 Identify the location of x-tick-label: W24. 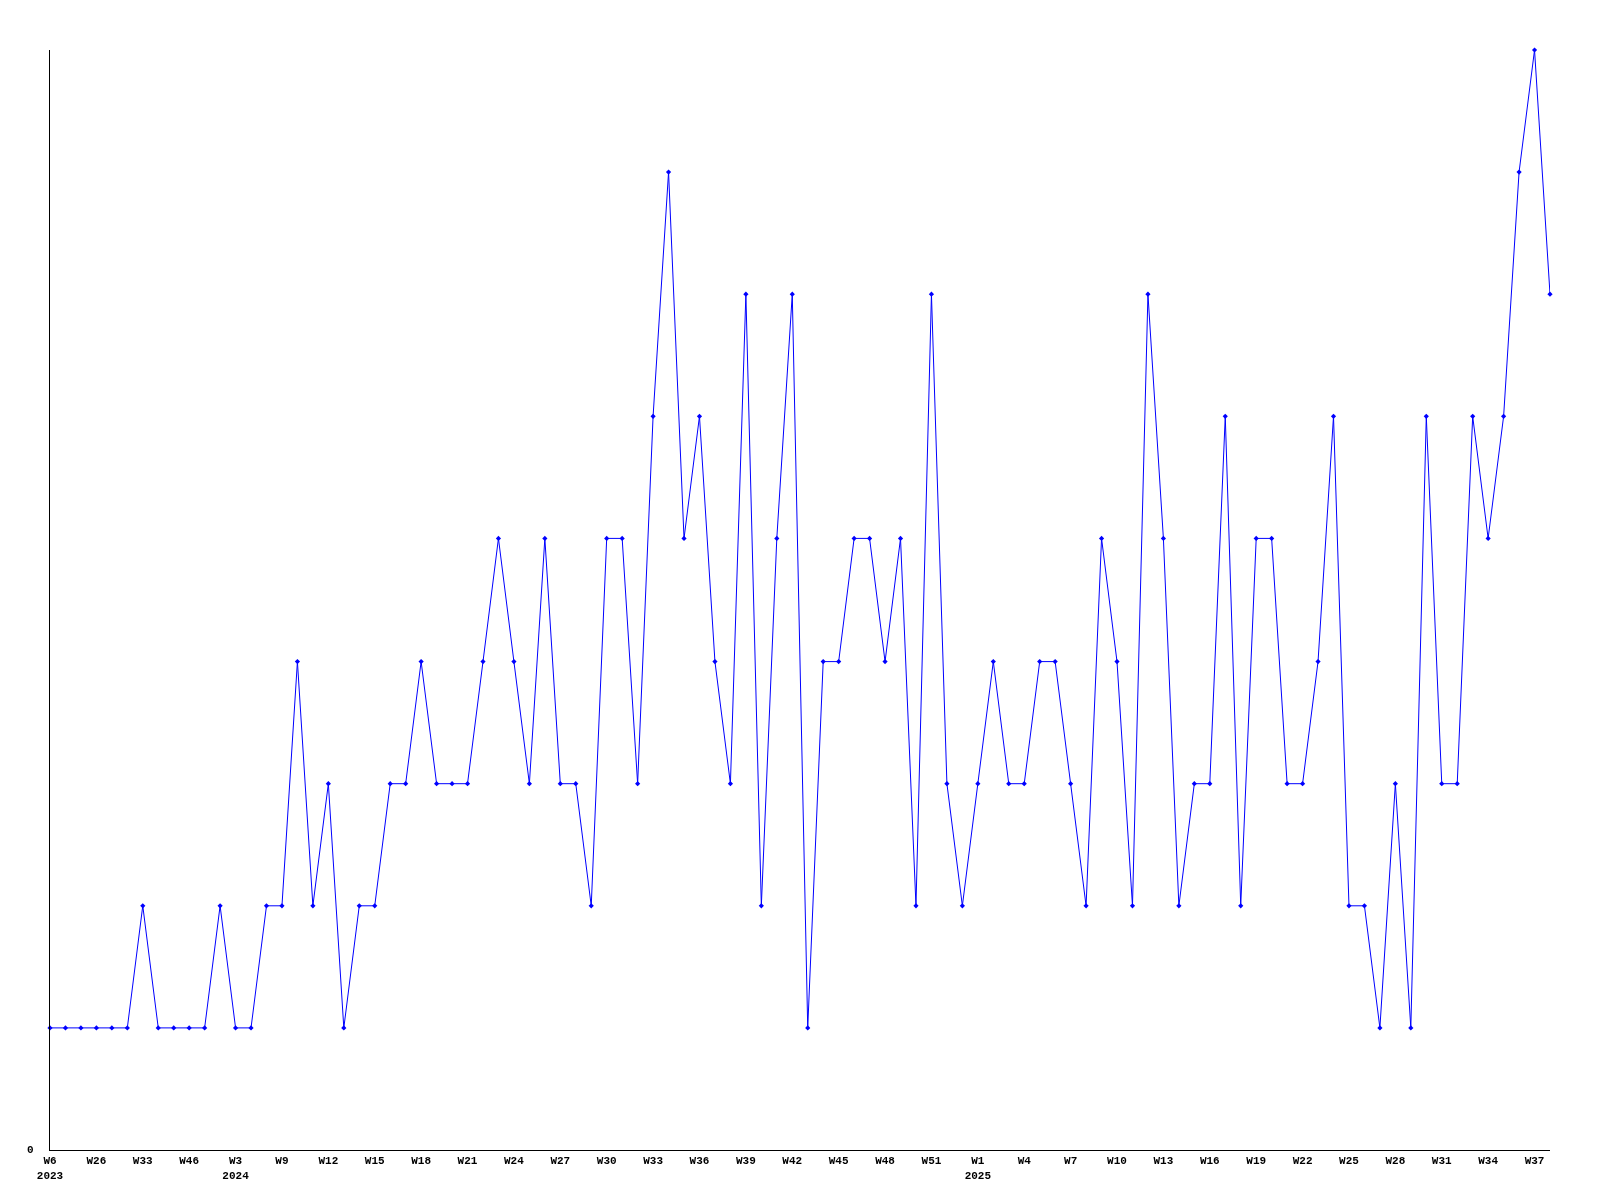
(514, 1161).